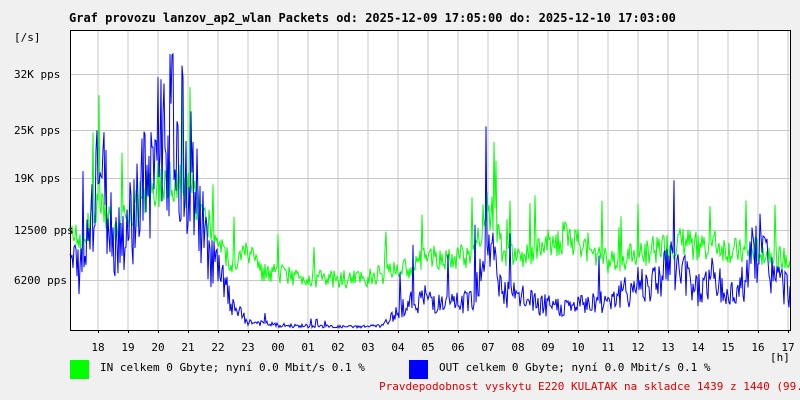 The image size is (800, 400). Describe the element at coordinates (44, 230) in the screenshot. I see `y-tick-label: 12500 pps` at that location.